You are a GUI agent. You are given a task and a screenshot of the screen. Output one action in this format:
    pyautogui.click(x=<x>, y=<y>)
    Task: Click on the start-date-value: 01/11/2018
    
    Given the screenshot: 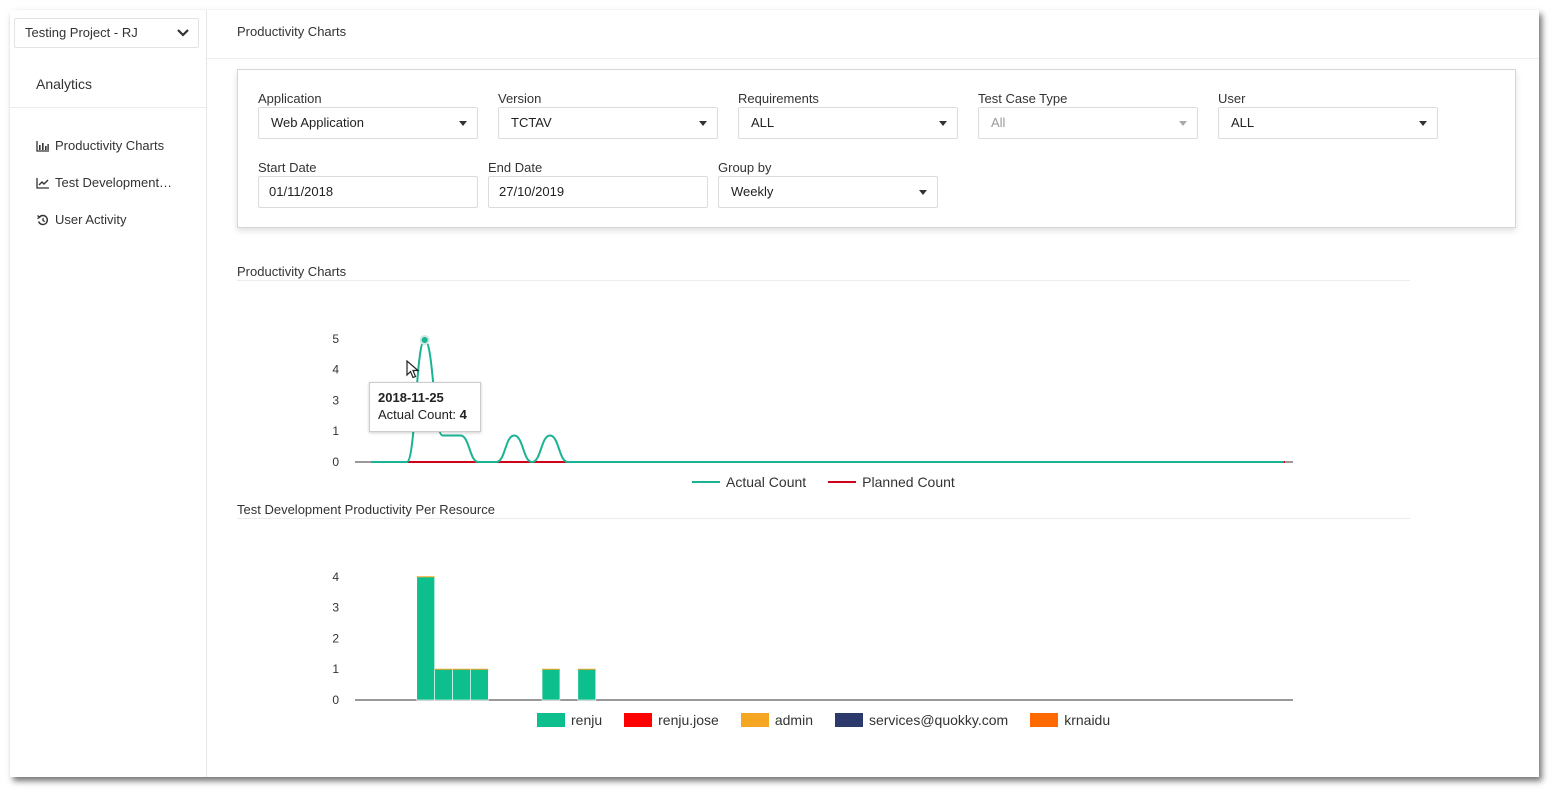 What is the action you would take?
    pyautogui.click(x=301, y=191)
    